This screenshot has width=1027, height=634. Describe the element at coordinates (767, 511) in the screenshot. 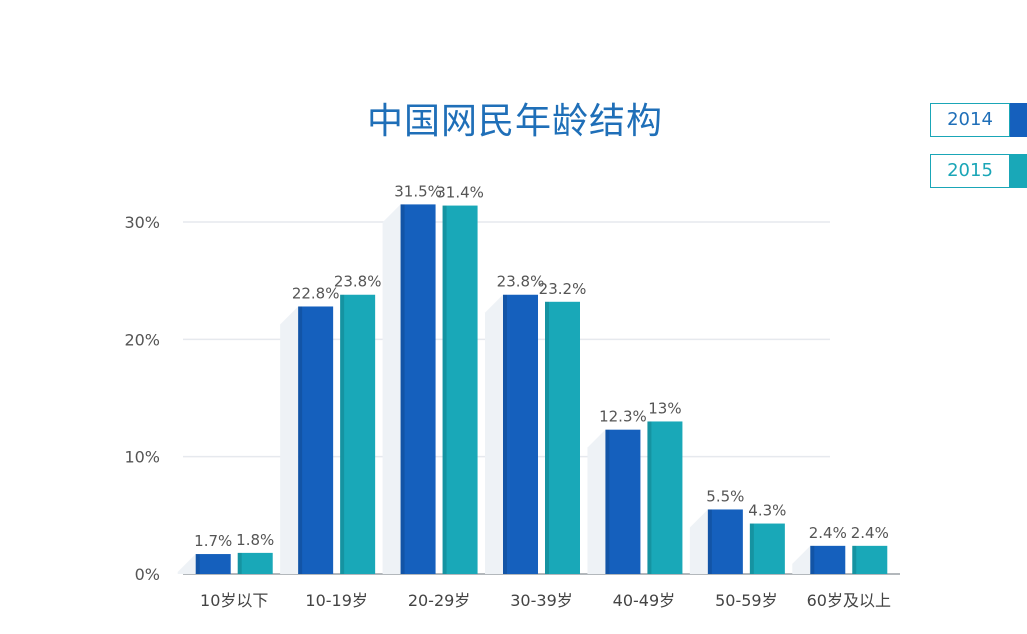

I see `data-label: 4.3%` at that location.